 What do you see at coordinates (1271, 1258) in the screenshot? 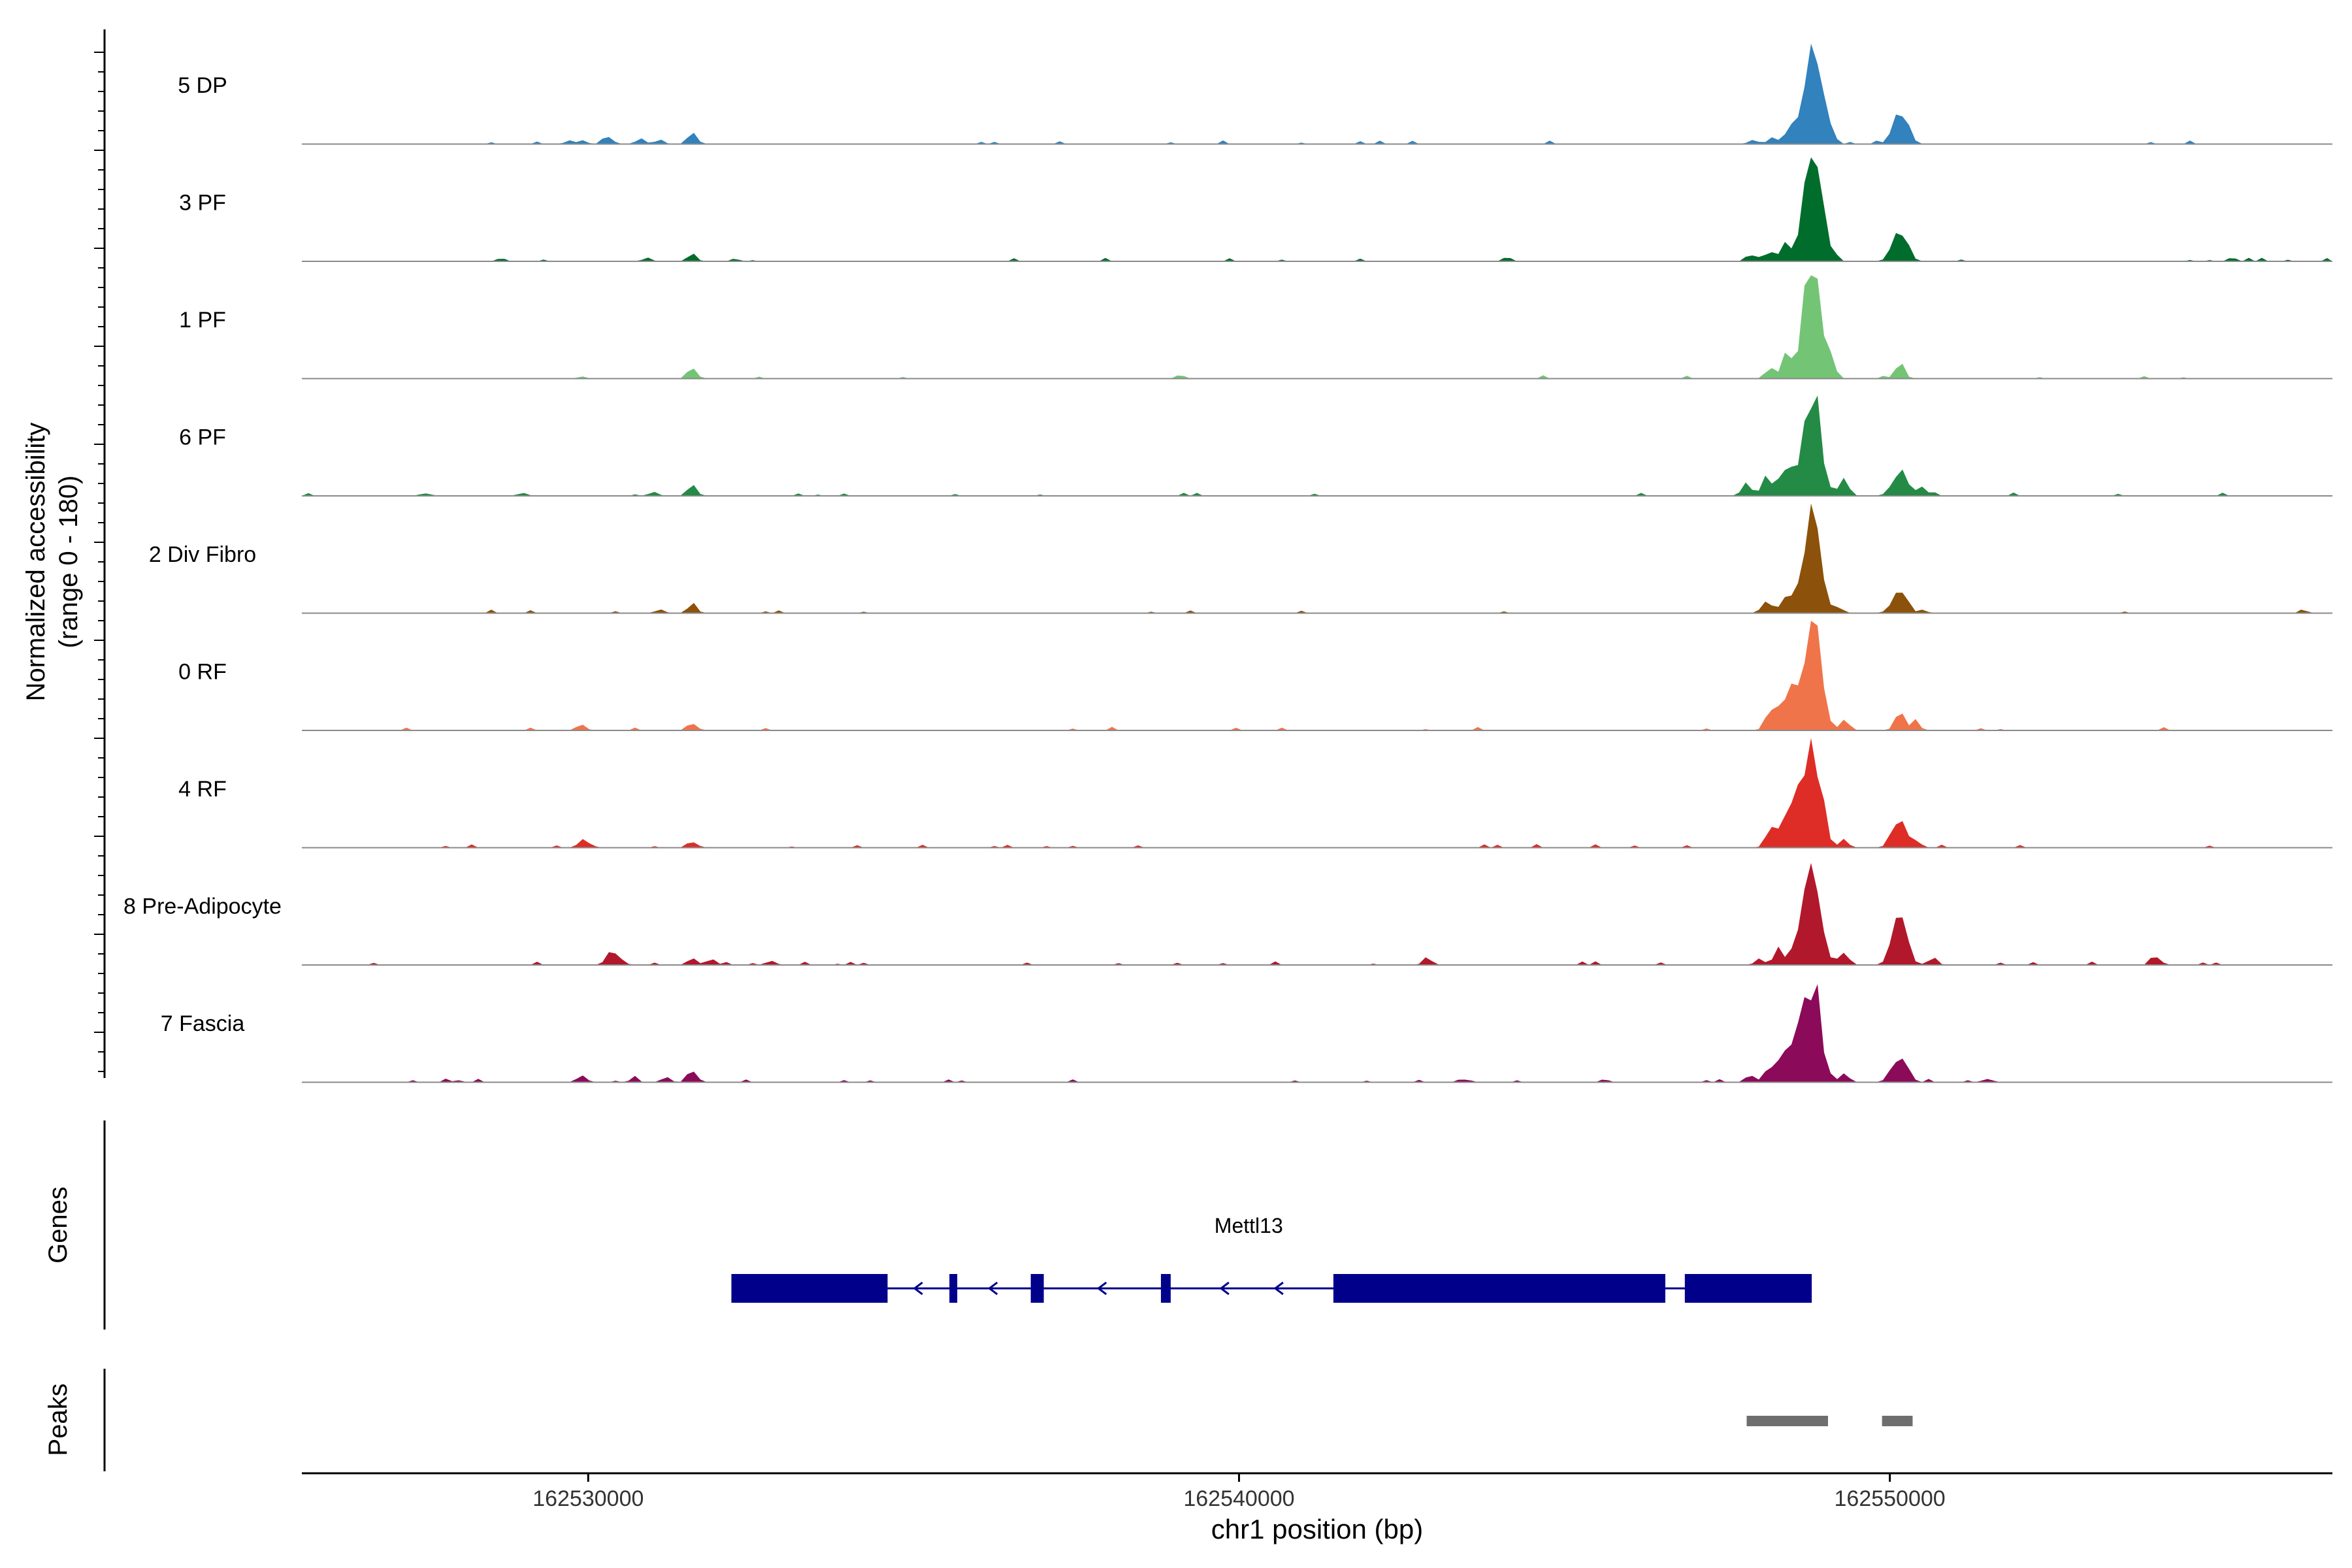
I see `gene-model: Mettl13` at bounding box center [1271, 1258].